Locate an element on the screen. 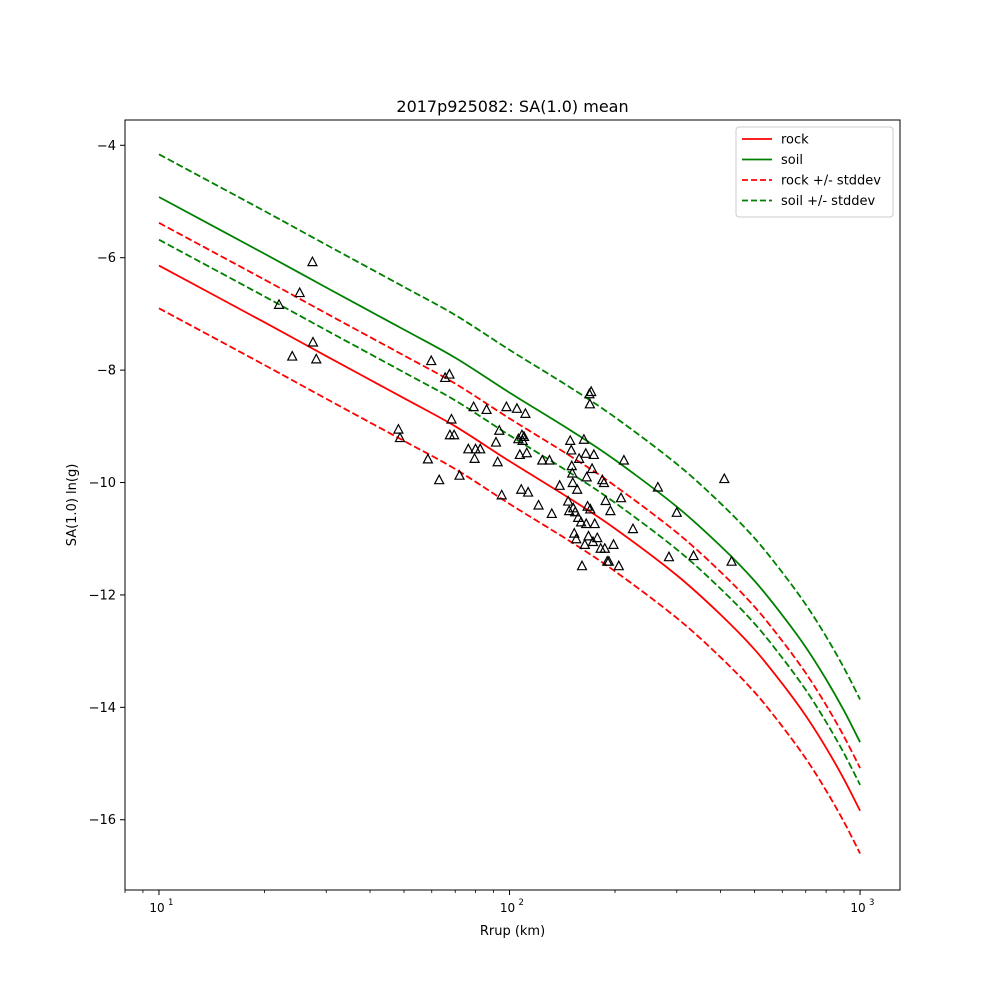  y-tick-label: −8 is located at coordinates (106, 371).